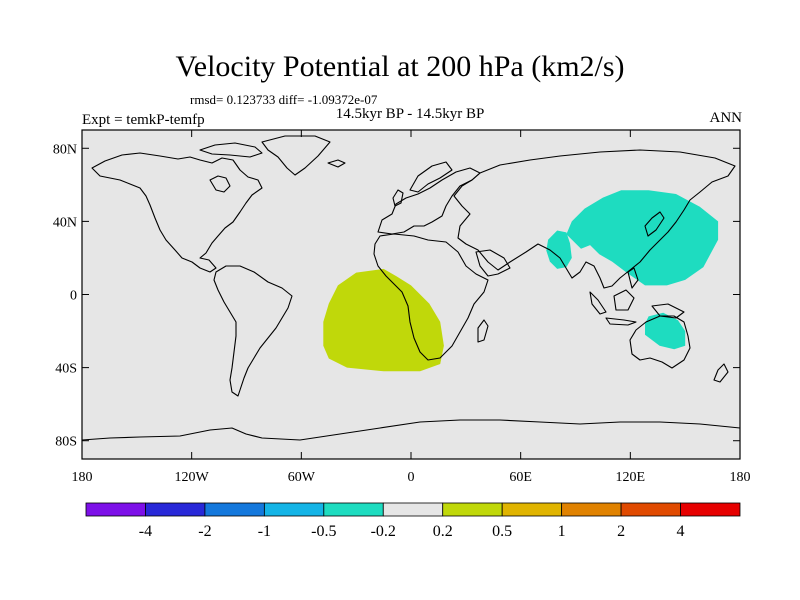  Describe the element at coordinates (483, 331) in the screenshot. I see `coast-madagascar` at that location.